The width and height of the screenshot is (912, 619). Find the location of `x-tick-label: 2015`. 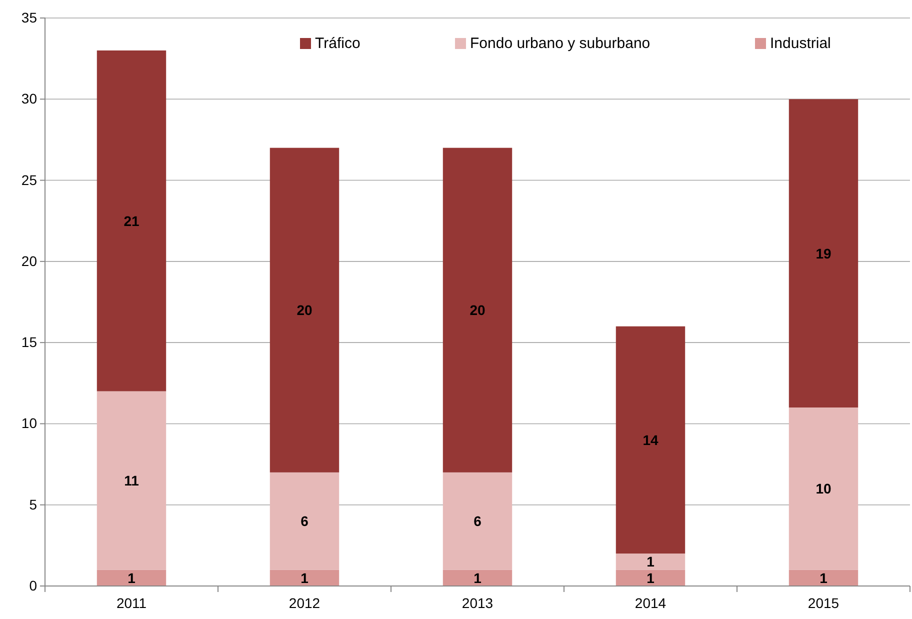

x-tick-label: 2015 is located at coordinates (824, 603).